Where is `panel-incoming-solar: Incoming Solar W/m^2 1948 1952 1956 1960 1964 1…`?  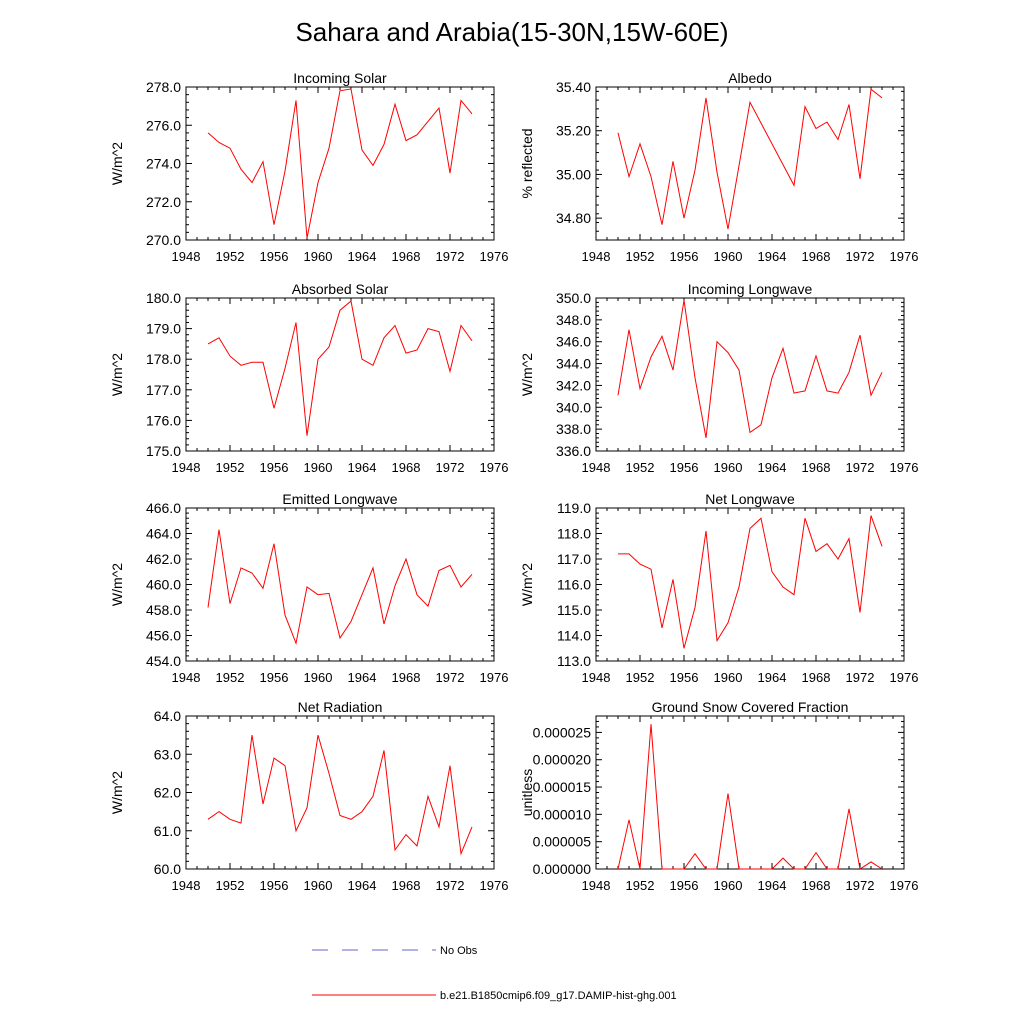 panel-incoming-solar: Incoming Solar W/m^2 1948 1952 1956 1960 1964 1… is located at coordinates (308, 167).